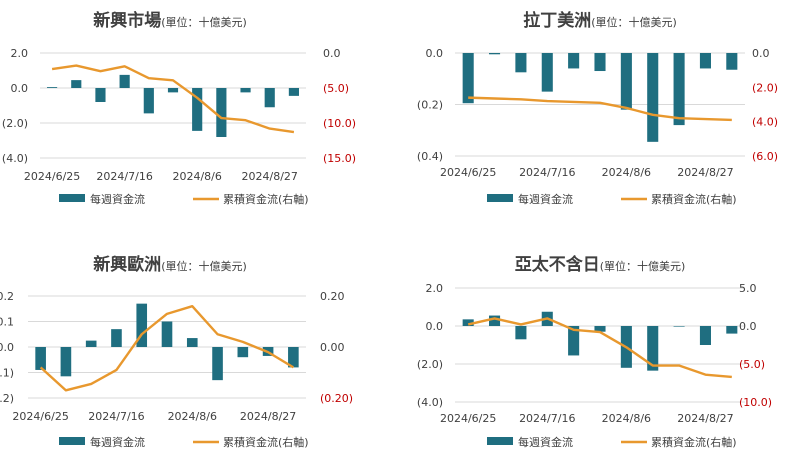 The height and width of the screenshot is (452, 786). I want to click on right-axis-tick-label: 0.00, so click(332, 347).